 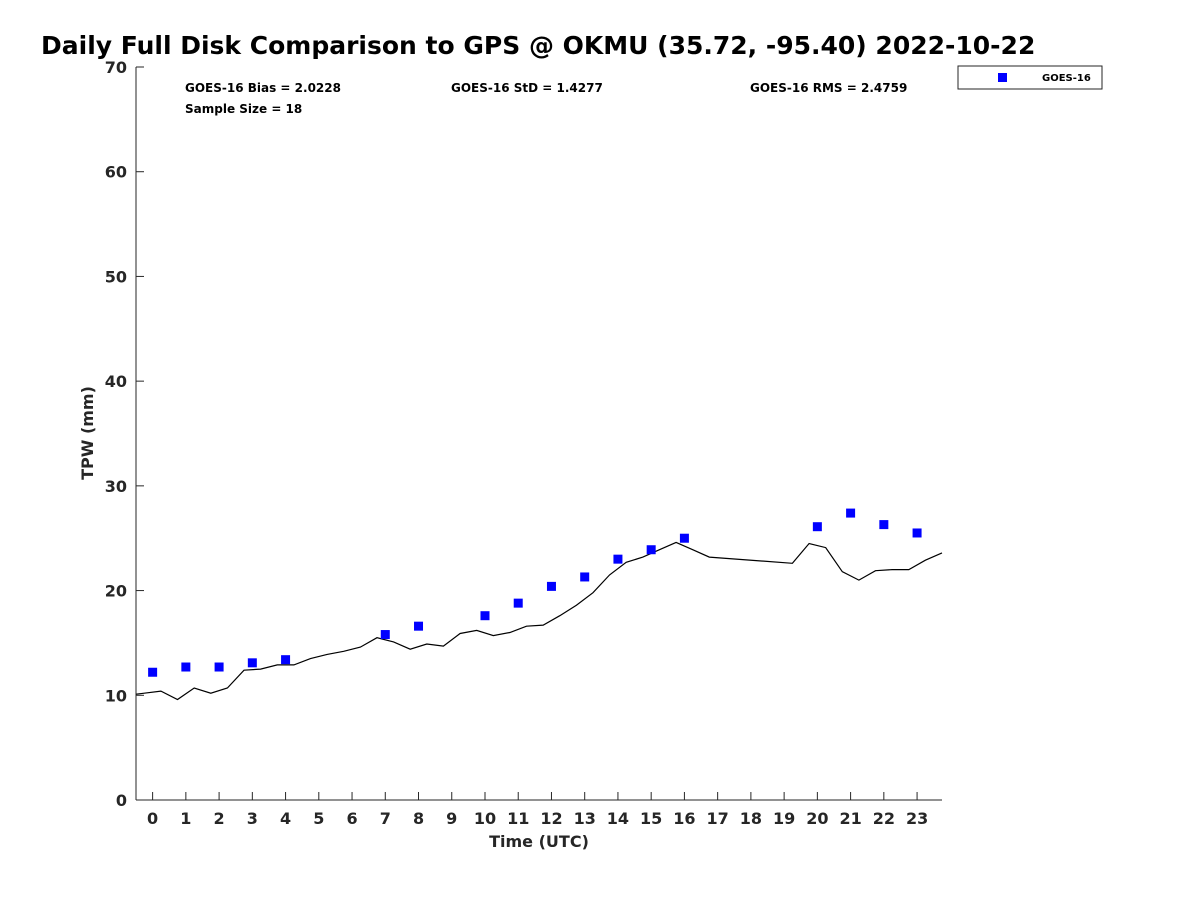 I want to click on x-tick-label: 18, so click(x=751, y=818).